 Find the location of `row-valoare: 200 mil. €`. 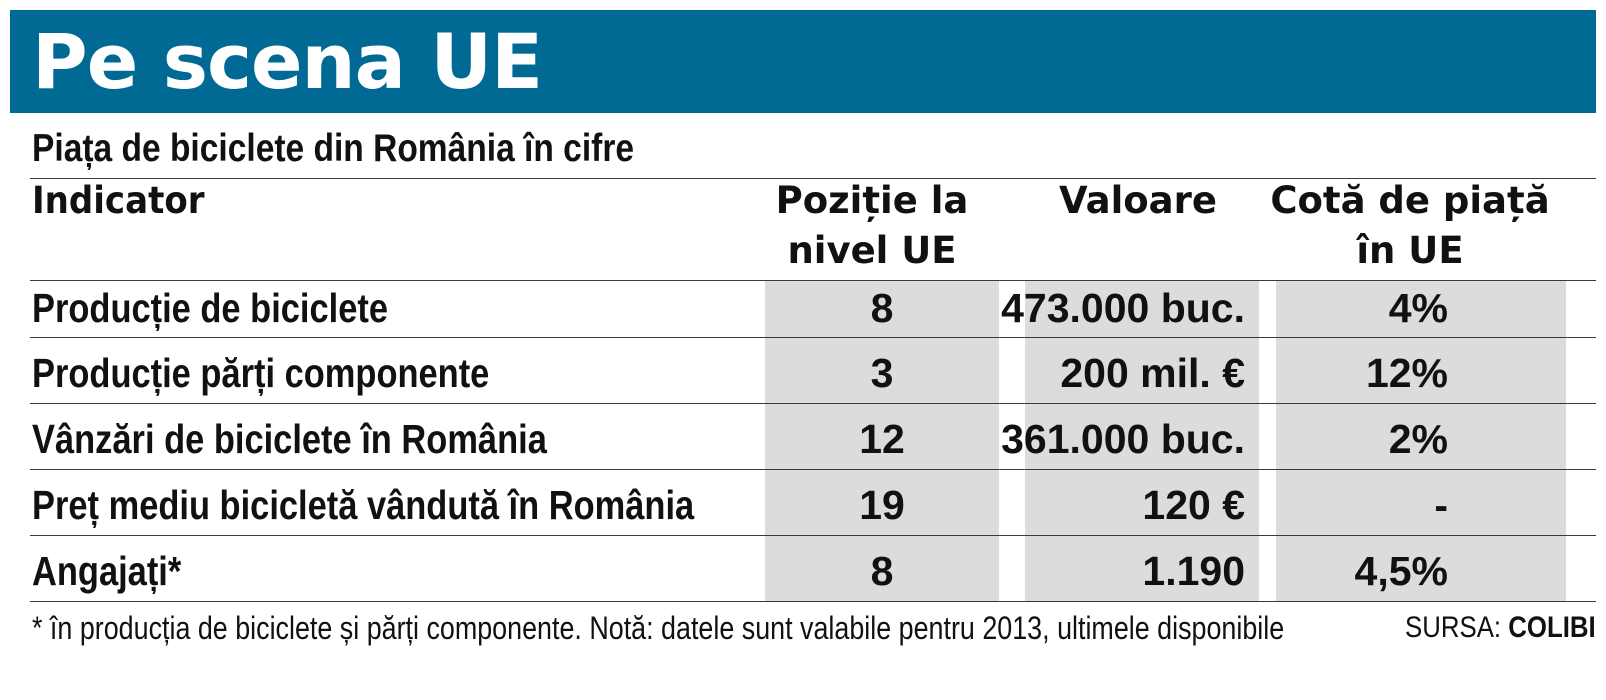

row-valoare: 200 mil. € is located at coordinates (1152, 373).